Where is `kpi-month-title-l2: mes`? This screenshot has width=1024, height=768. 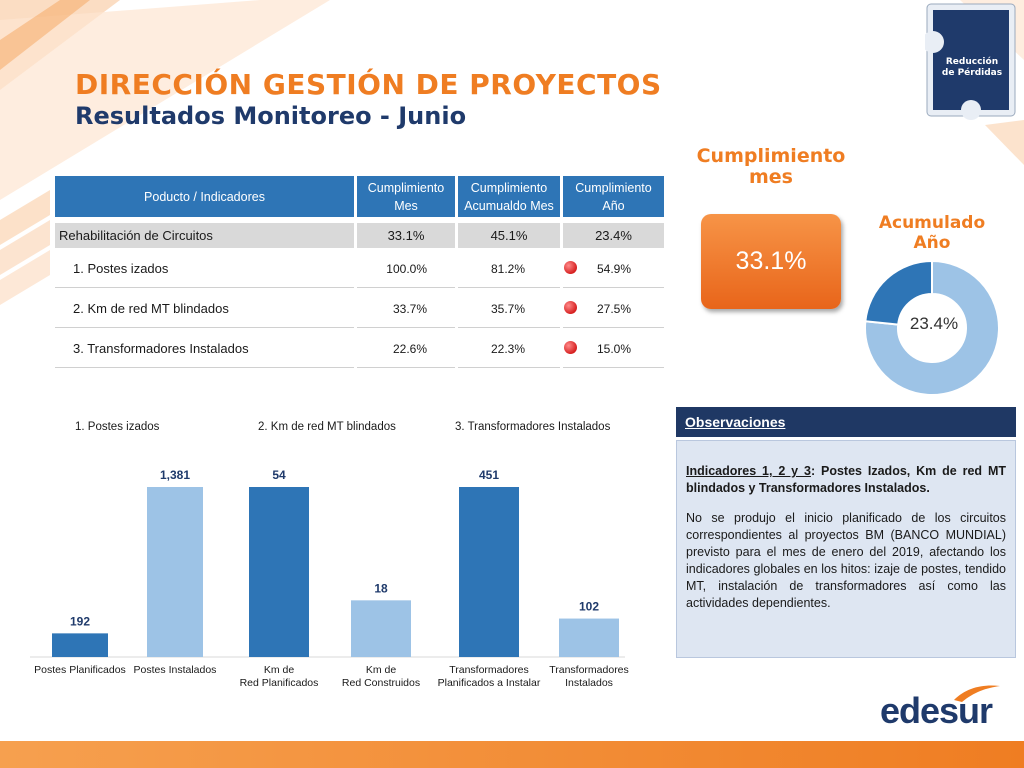 kpi-month-title-l2: mes is located at coordinates (771, 177).